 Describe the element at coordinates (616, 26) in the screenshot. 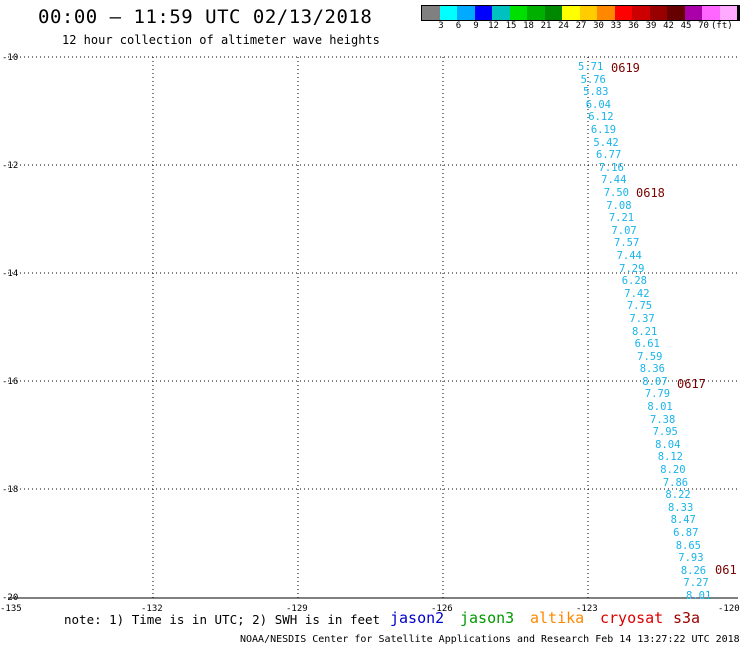

I see `color-scale-label: 33` at that location.